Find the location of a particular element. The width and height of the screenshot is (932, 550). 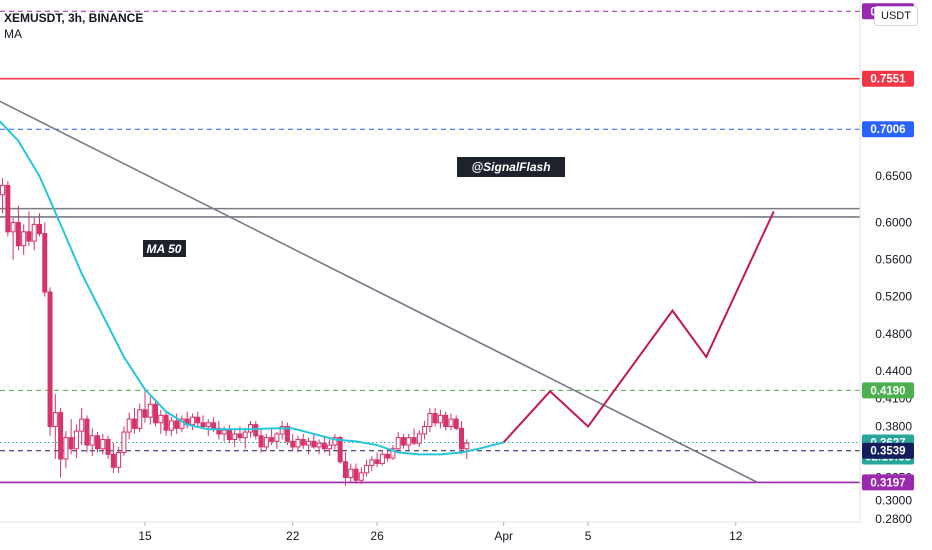

x-tick-label: 22 is located at coordinates (293, 536).